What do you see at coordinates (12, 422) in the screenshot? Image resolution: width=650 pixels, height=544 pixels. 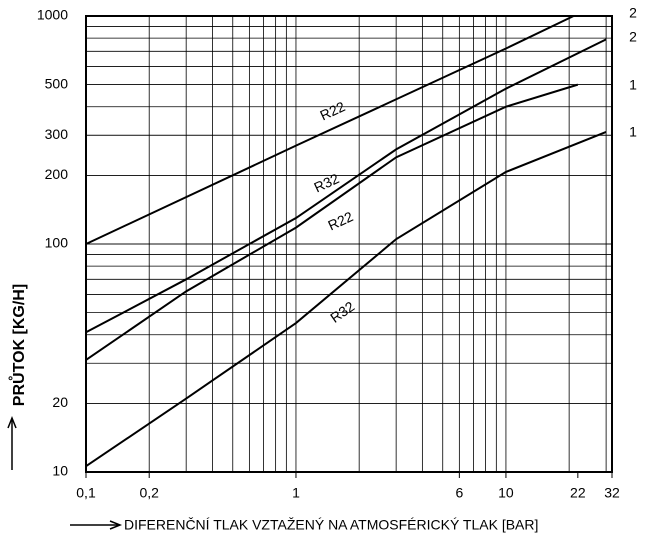 I see `y-arrow-head` at bounding box center [12, 422].